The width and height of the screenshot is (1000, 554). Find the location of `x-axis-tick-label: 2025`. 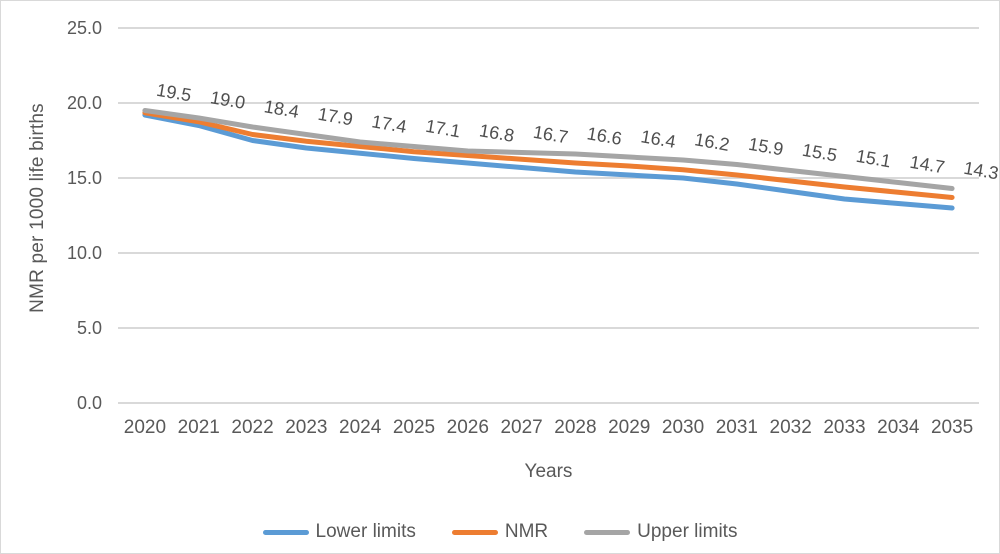

x-axis-tick-label: 2025 is located at coordinates (414, 427).